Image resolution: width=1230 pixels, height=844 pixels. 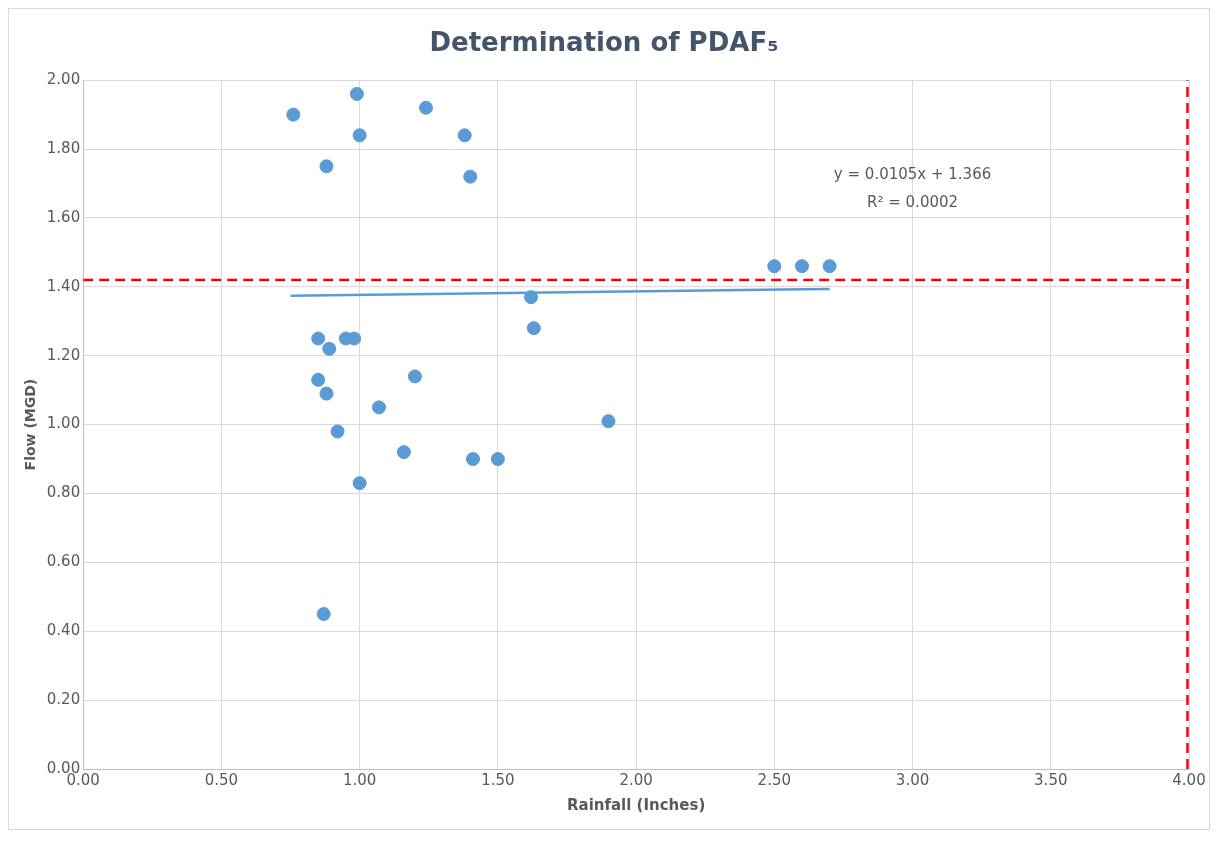 What do you see at coordinates (636, 804) in the screenshot?
I see `x-axis-title: Rainfall (Inches)` at bounding box center [636, 804].